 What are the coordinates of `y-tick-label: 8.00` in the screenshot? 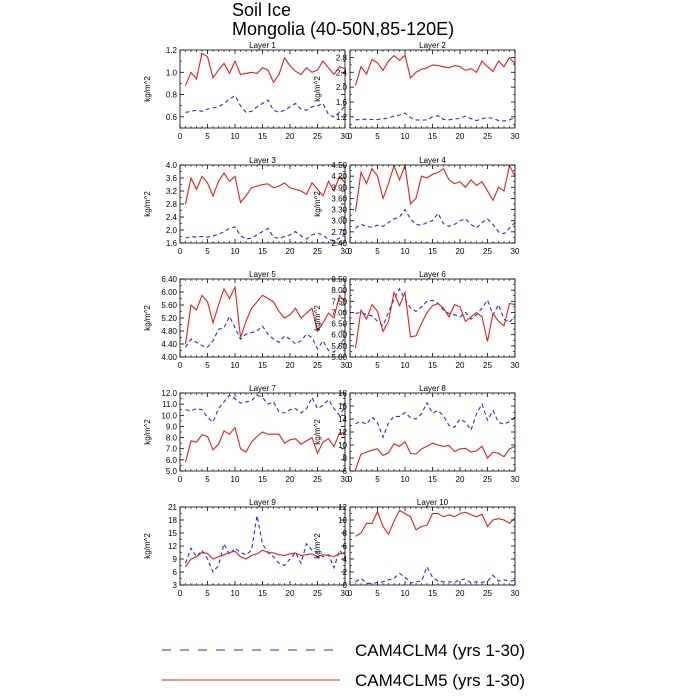 It's located at (339, 290).